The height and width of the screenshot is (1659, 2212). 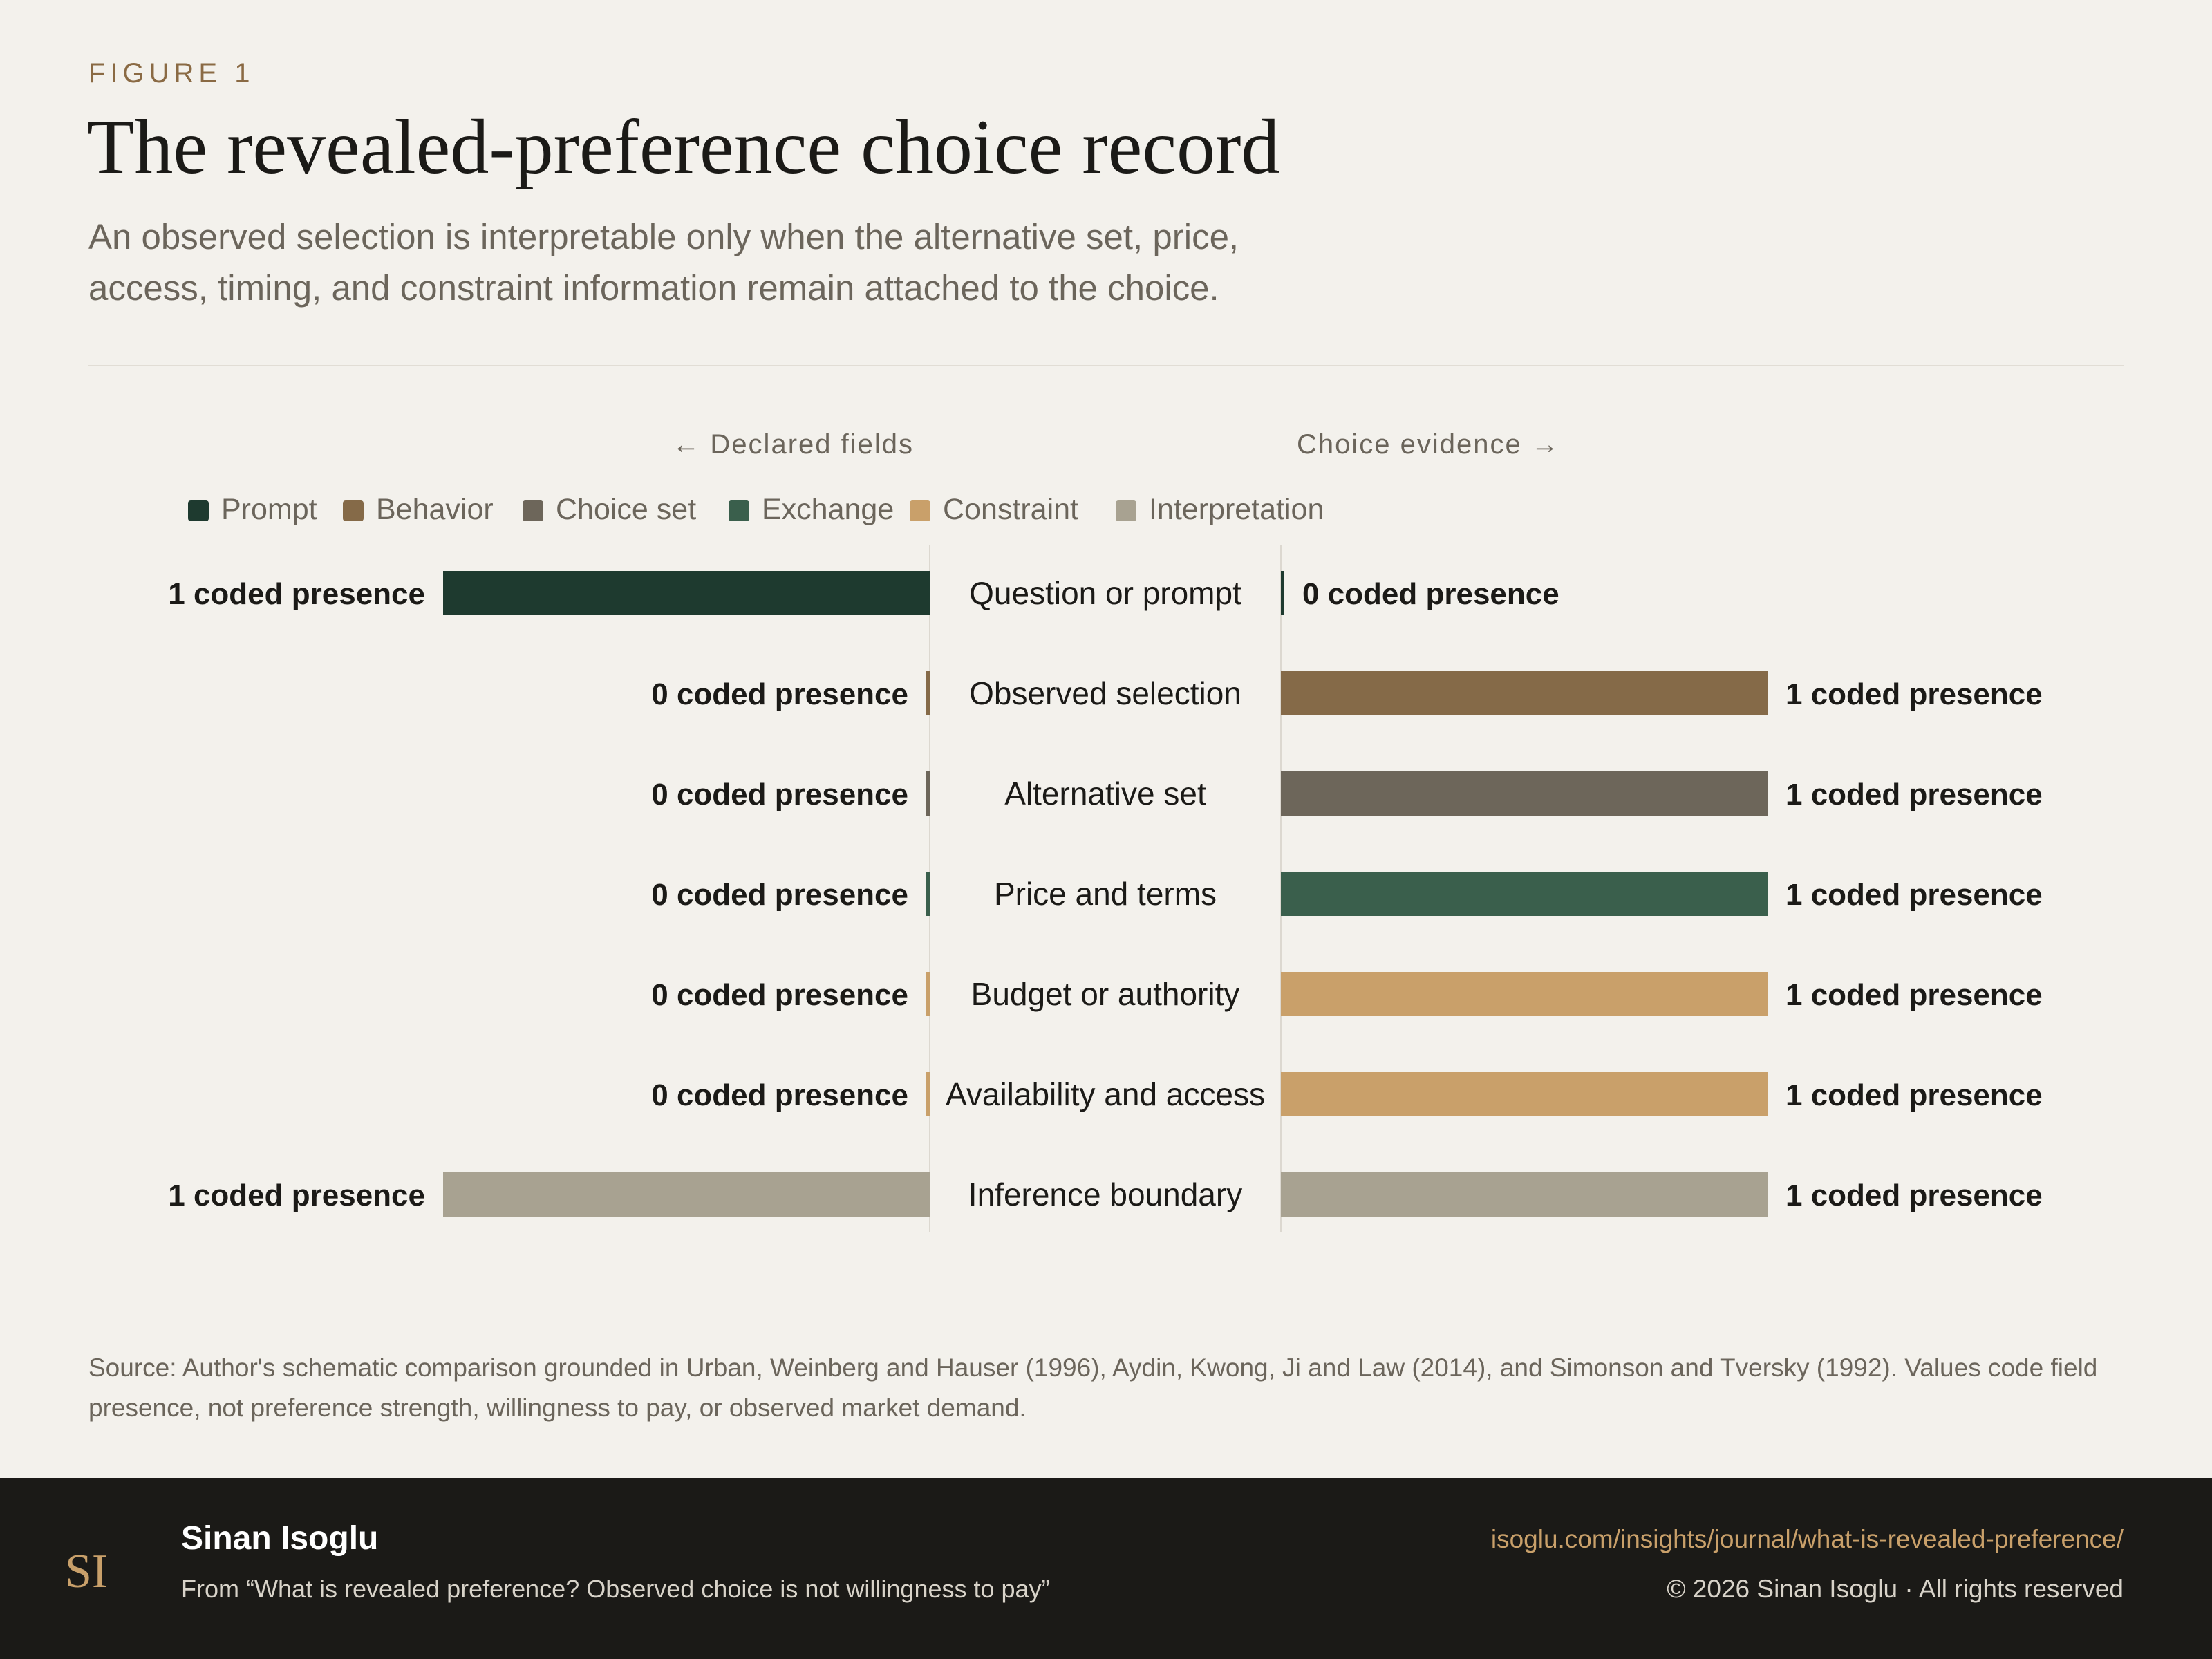 What do you see at coordinates (171, 73) in the screenshot?
I see `eyebrow-label: FIGURE 1` at bounding box center [171, 73].